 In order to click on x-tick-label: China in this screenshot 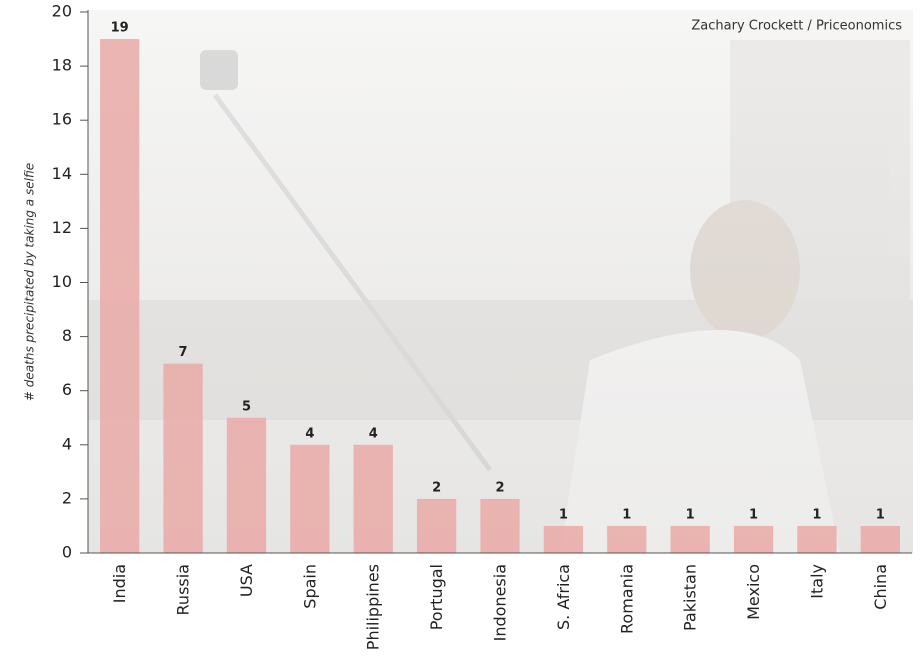, I will do `click(880, 587)`.